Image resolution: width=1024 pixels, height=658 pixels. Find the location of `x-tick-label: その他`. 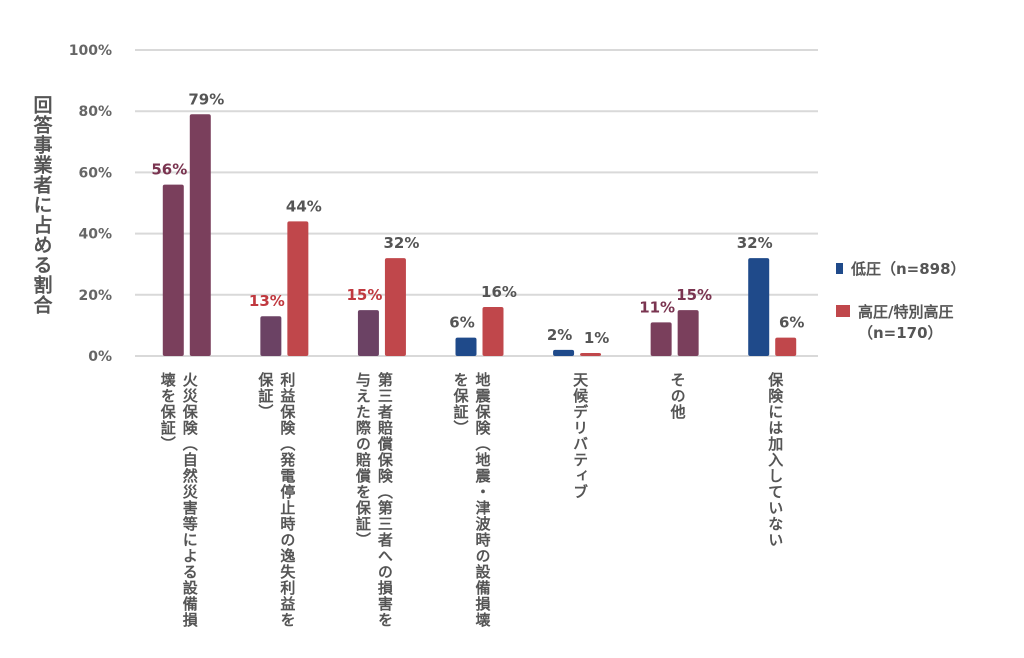

x-tick-label: その他 is located at coordinates (677, 396).